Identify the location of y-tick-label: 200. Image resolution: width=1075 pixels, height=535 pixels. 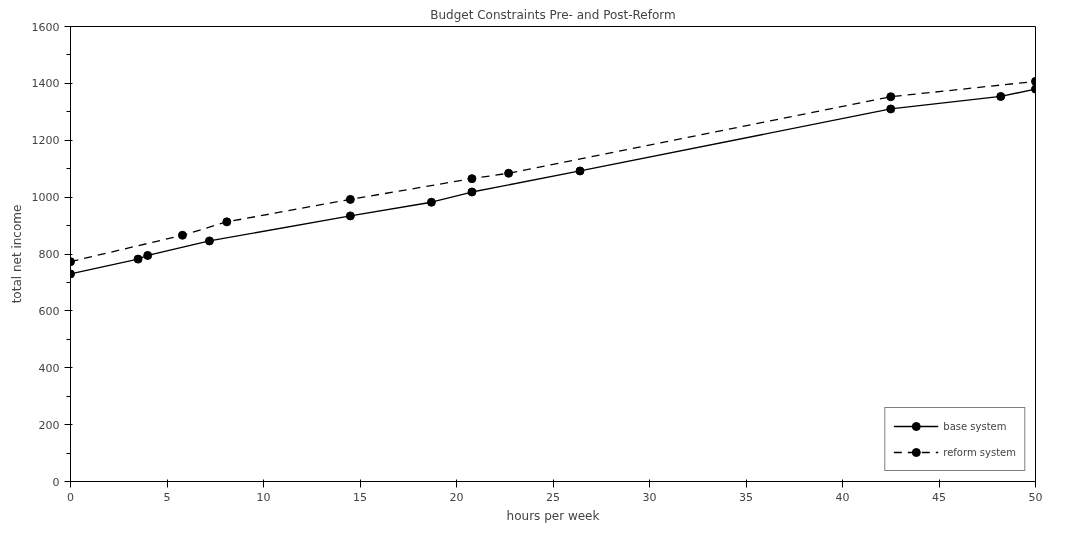
(49, 425).